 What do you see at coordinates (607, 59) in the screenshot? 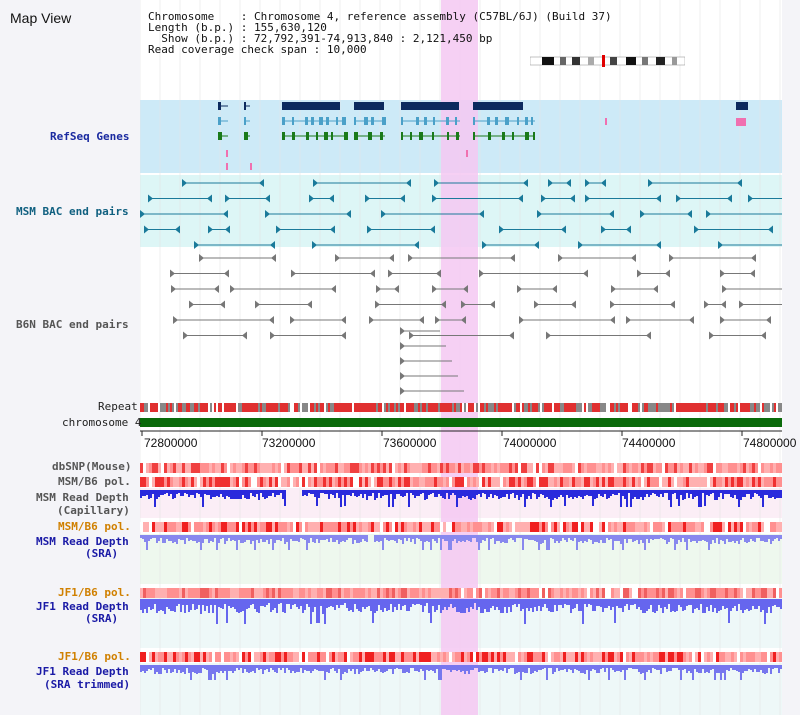
I see `chromosome-ideogram` at bounding box center [607, 59].